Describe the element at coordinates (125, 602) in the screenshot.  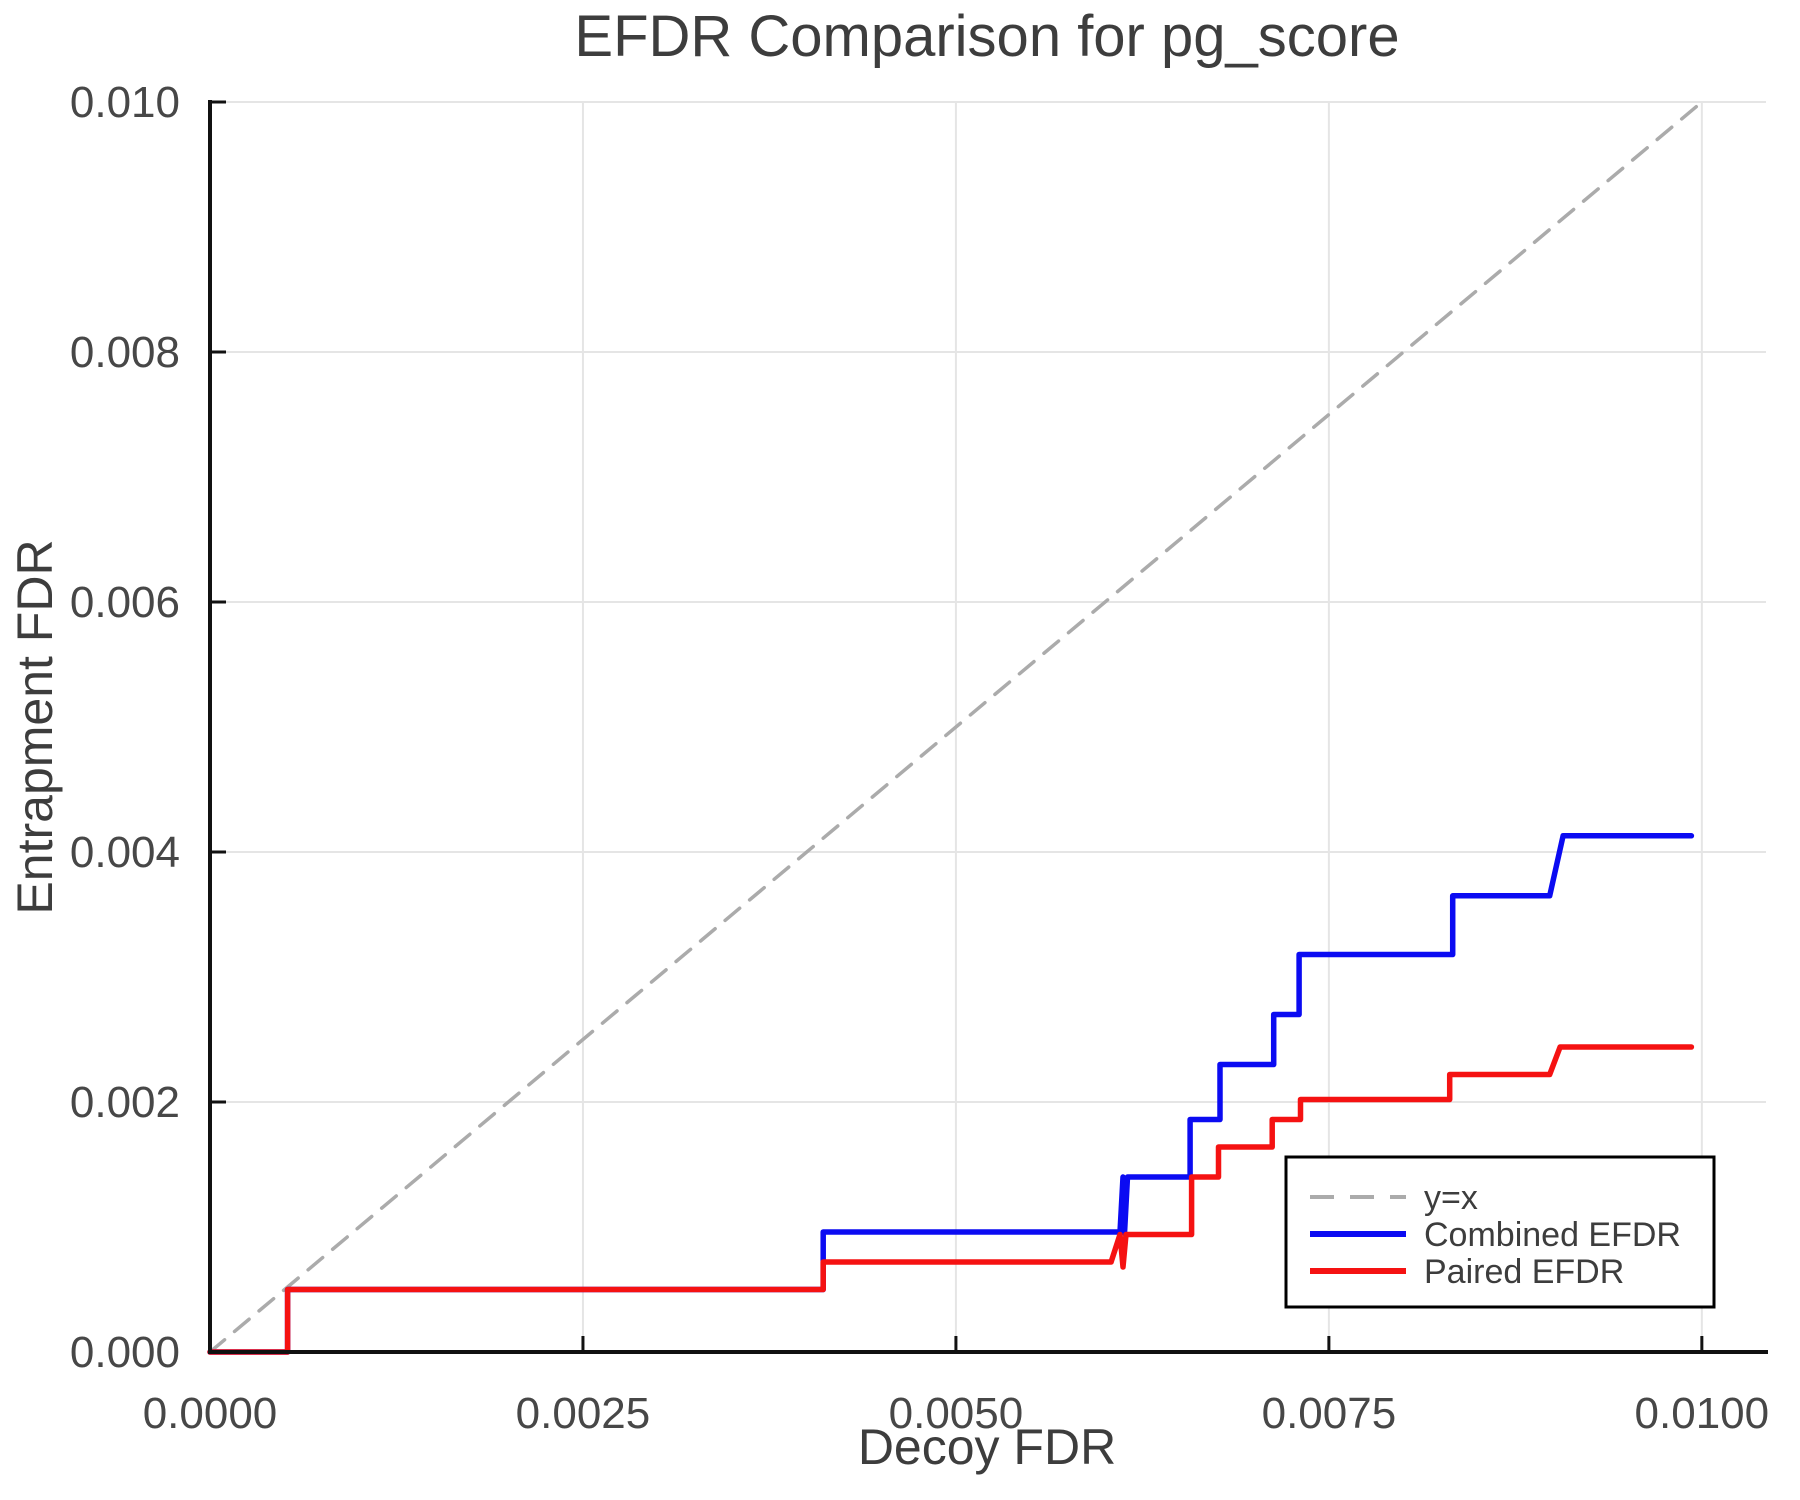
I see `y-tick-label: 0.006` at that location.